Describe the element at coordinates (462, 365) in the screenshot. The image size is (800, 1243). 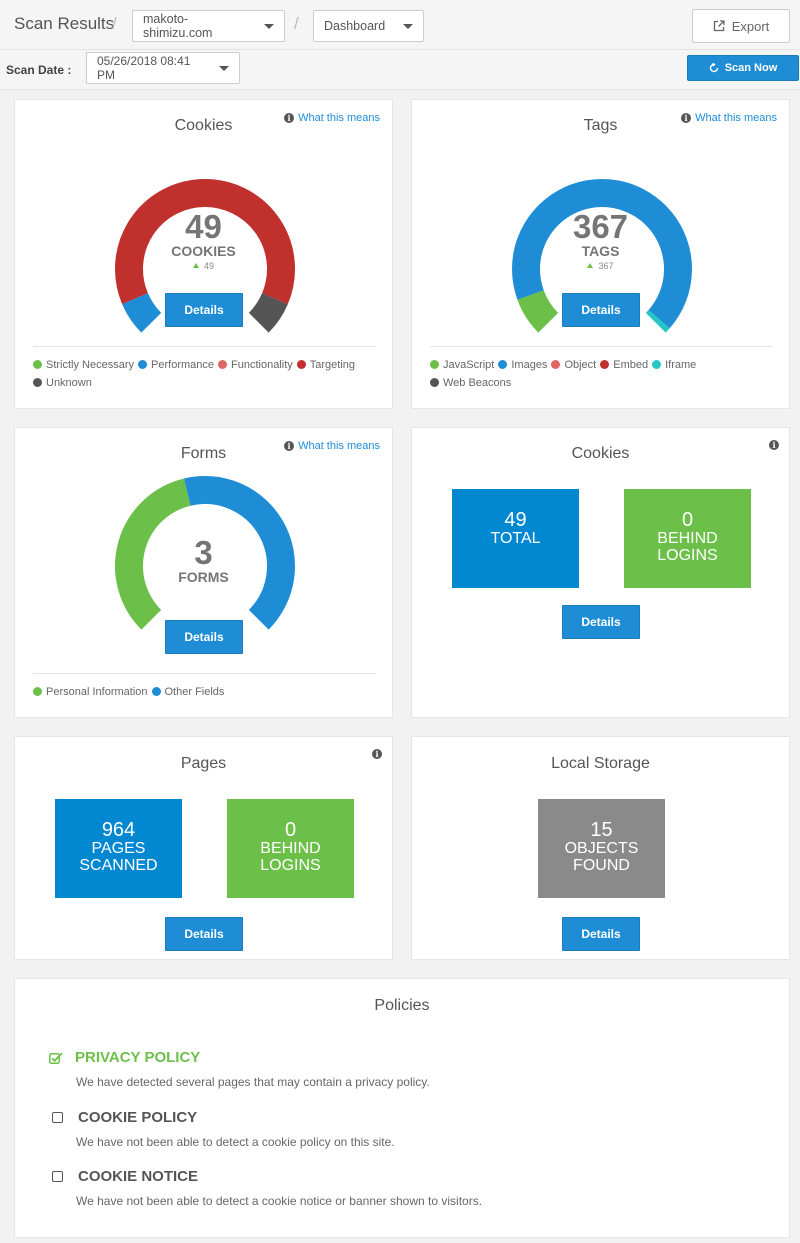
I see `legend-item: JavaScript` at that location.